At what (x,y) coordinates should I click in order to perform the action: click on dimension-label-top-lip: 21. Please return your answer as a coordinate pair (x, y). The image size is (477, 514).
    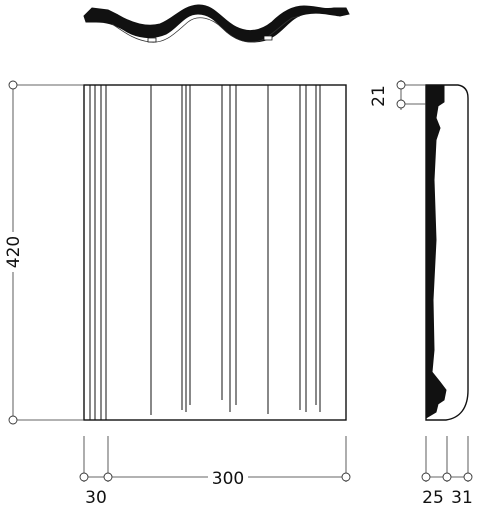
    Looking at the image, I should click on (379, 96).